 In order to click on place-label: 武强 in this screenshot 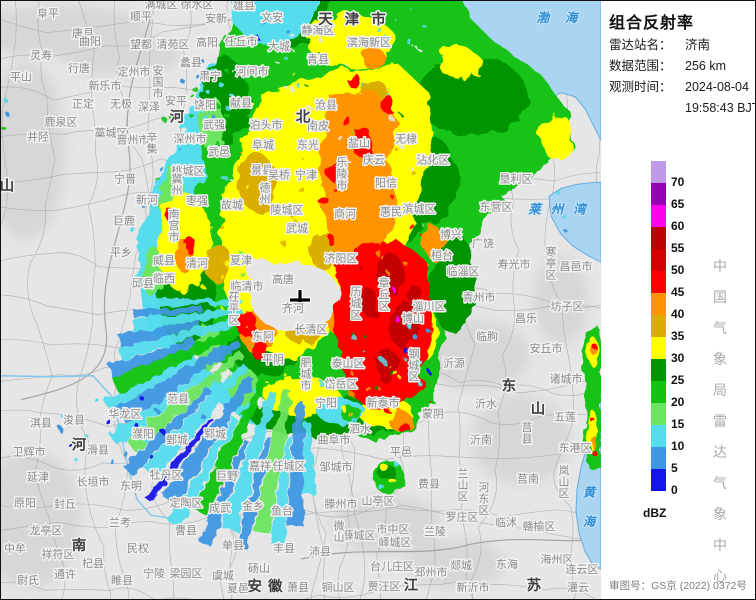, I will do `click(214, 125)`.